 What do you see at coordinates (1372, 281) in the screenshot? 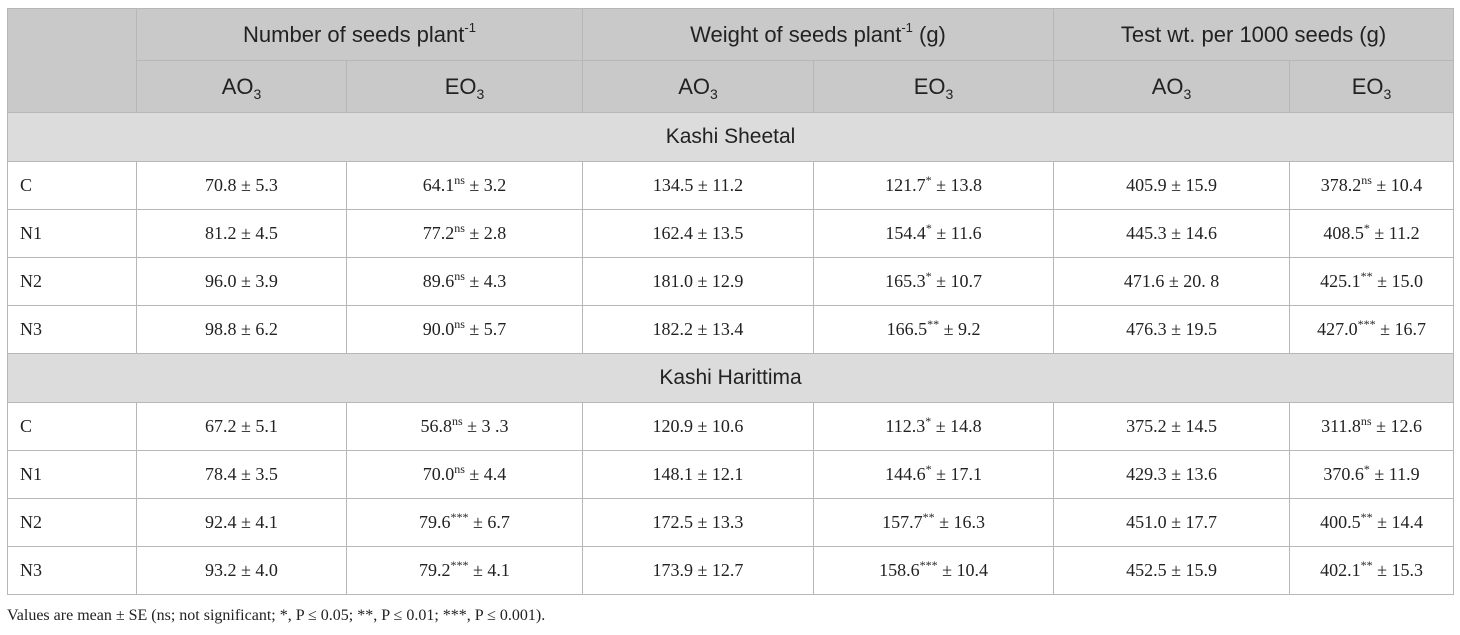
I see `cell-testwt-eo3: 425.1** ± 15.0` at bounding box center [1372, 281].